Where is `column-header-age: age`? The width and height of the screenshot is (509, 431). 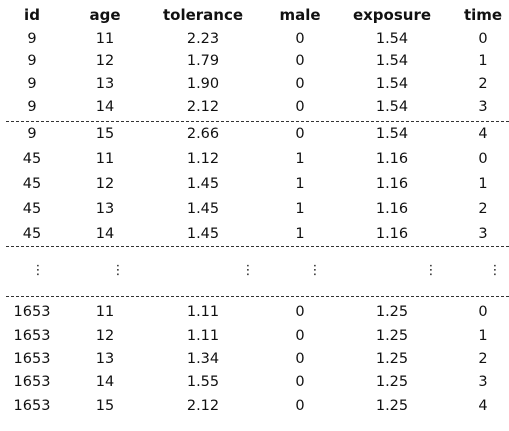 column-header-age: age is located at coordinates (105, 15).